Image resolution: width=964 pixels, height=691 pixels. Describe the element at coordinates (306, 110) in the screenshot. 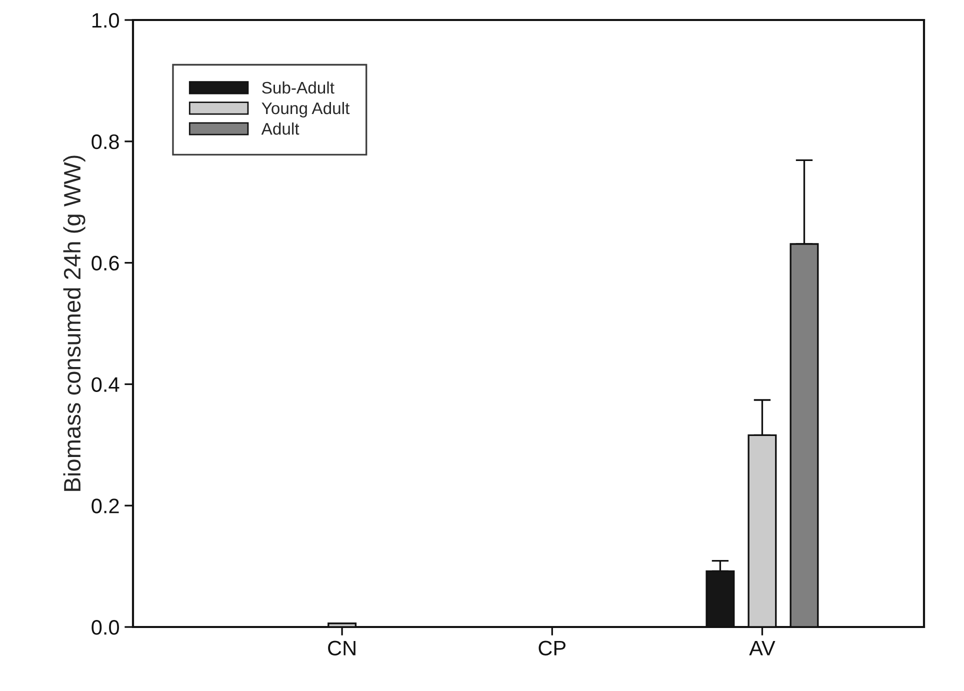

I see `legend-label: Young Adult` at that location.